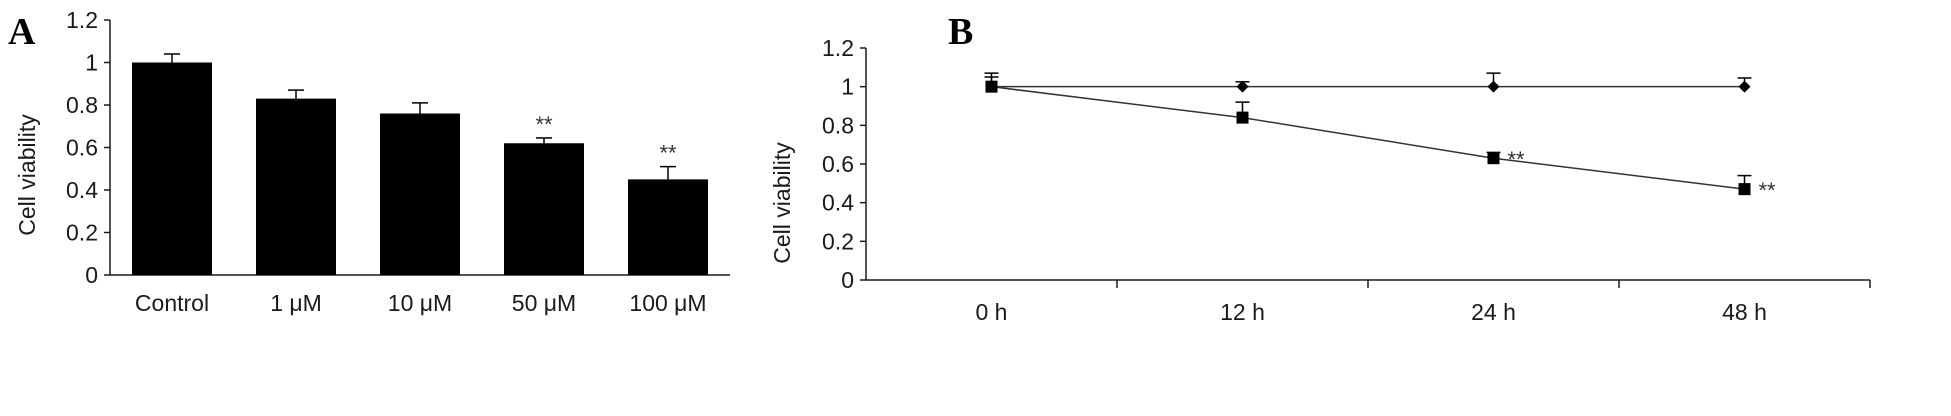 This screenshot has width=1951, height=416. I want to click on panel-b-y-tick-label: 1, so click(847, 87).